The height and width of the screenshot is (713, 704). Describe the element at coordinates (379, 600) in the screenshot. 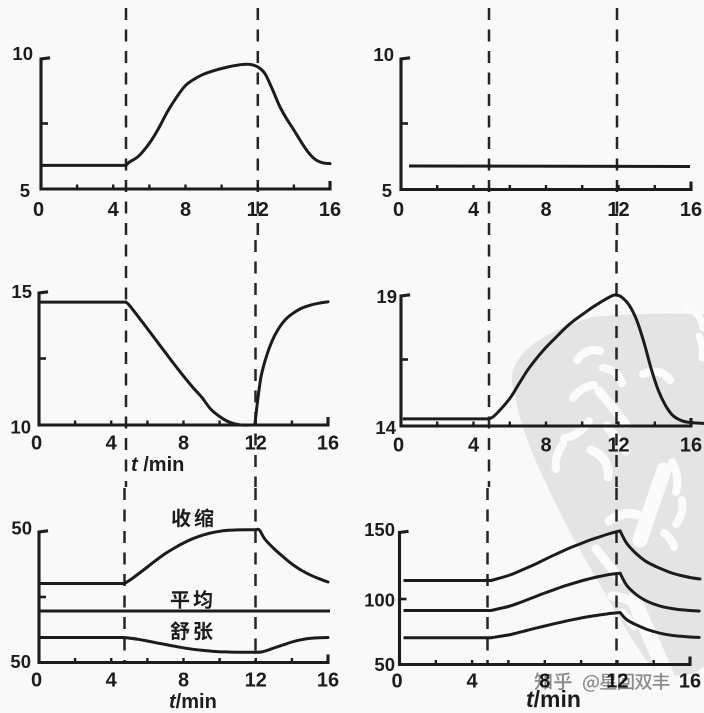

I see `svg-text: 100` at that location.